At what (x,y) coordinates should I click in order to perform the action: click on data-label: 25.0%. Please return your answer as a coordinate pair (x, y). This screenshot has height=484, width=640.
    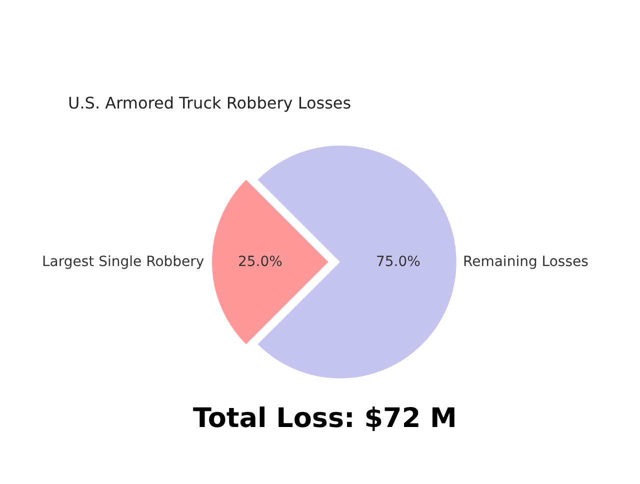
    Looking at the image, I should click on (260, 262).